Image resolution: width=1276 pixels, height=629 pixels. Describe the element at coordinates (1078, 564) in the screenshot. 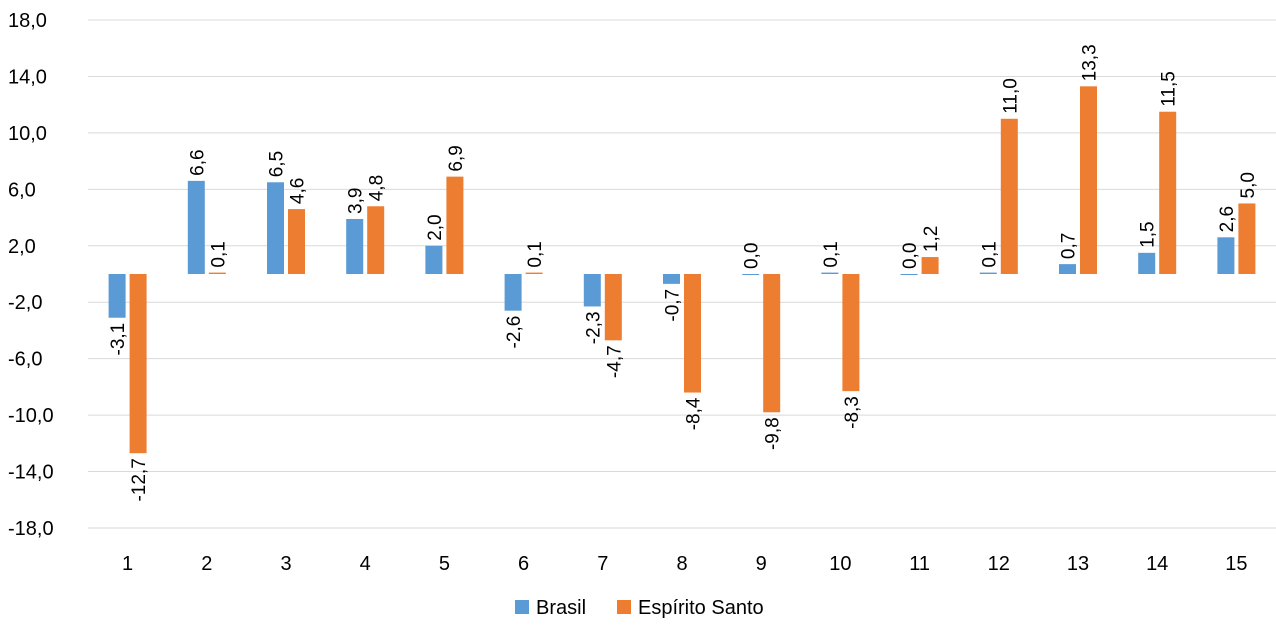

I see `x-tick-label: 13` at that location.